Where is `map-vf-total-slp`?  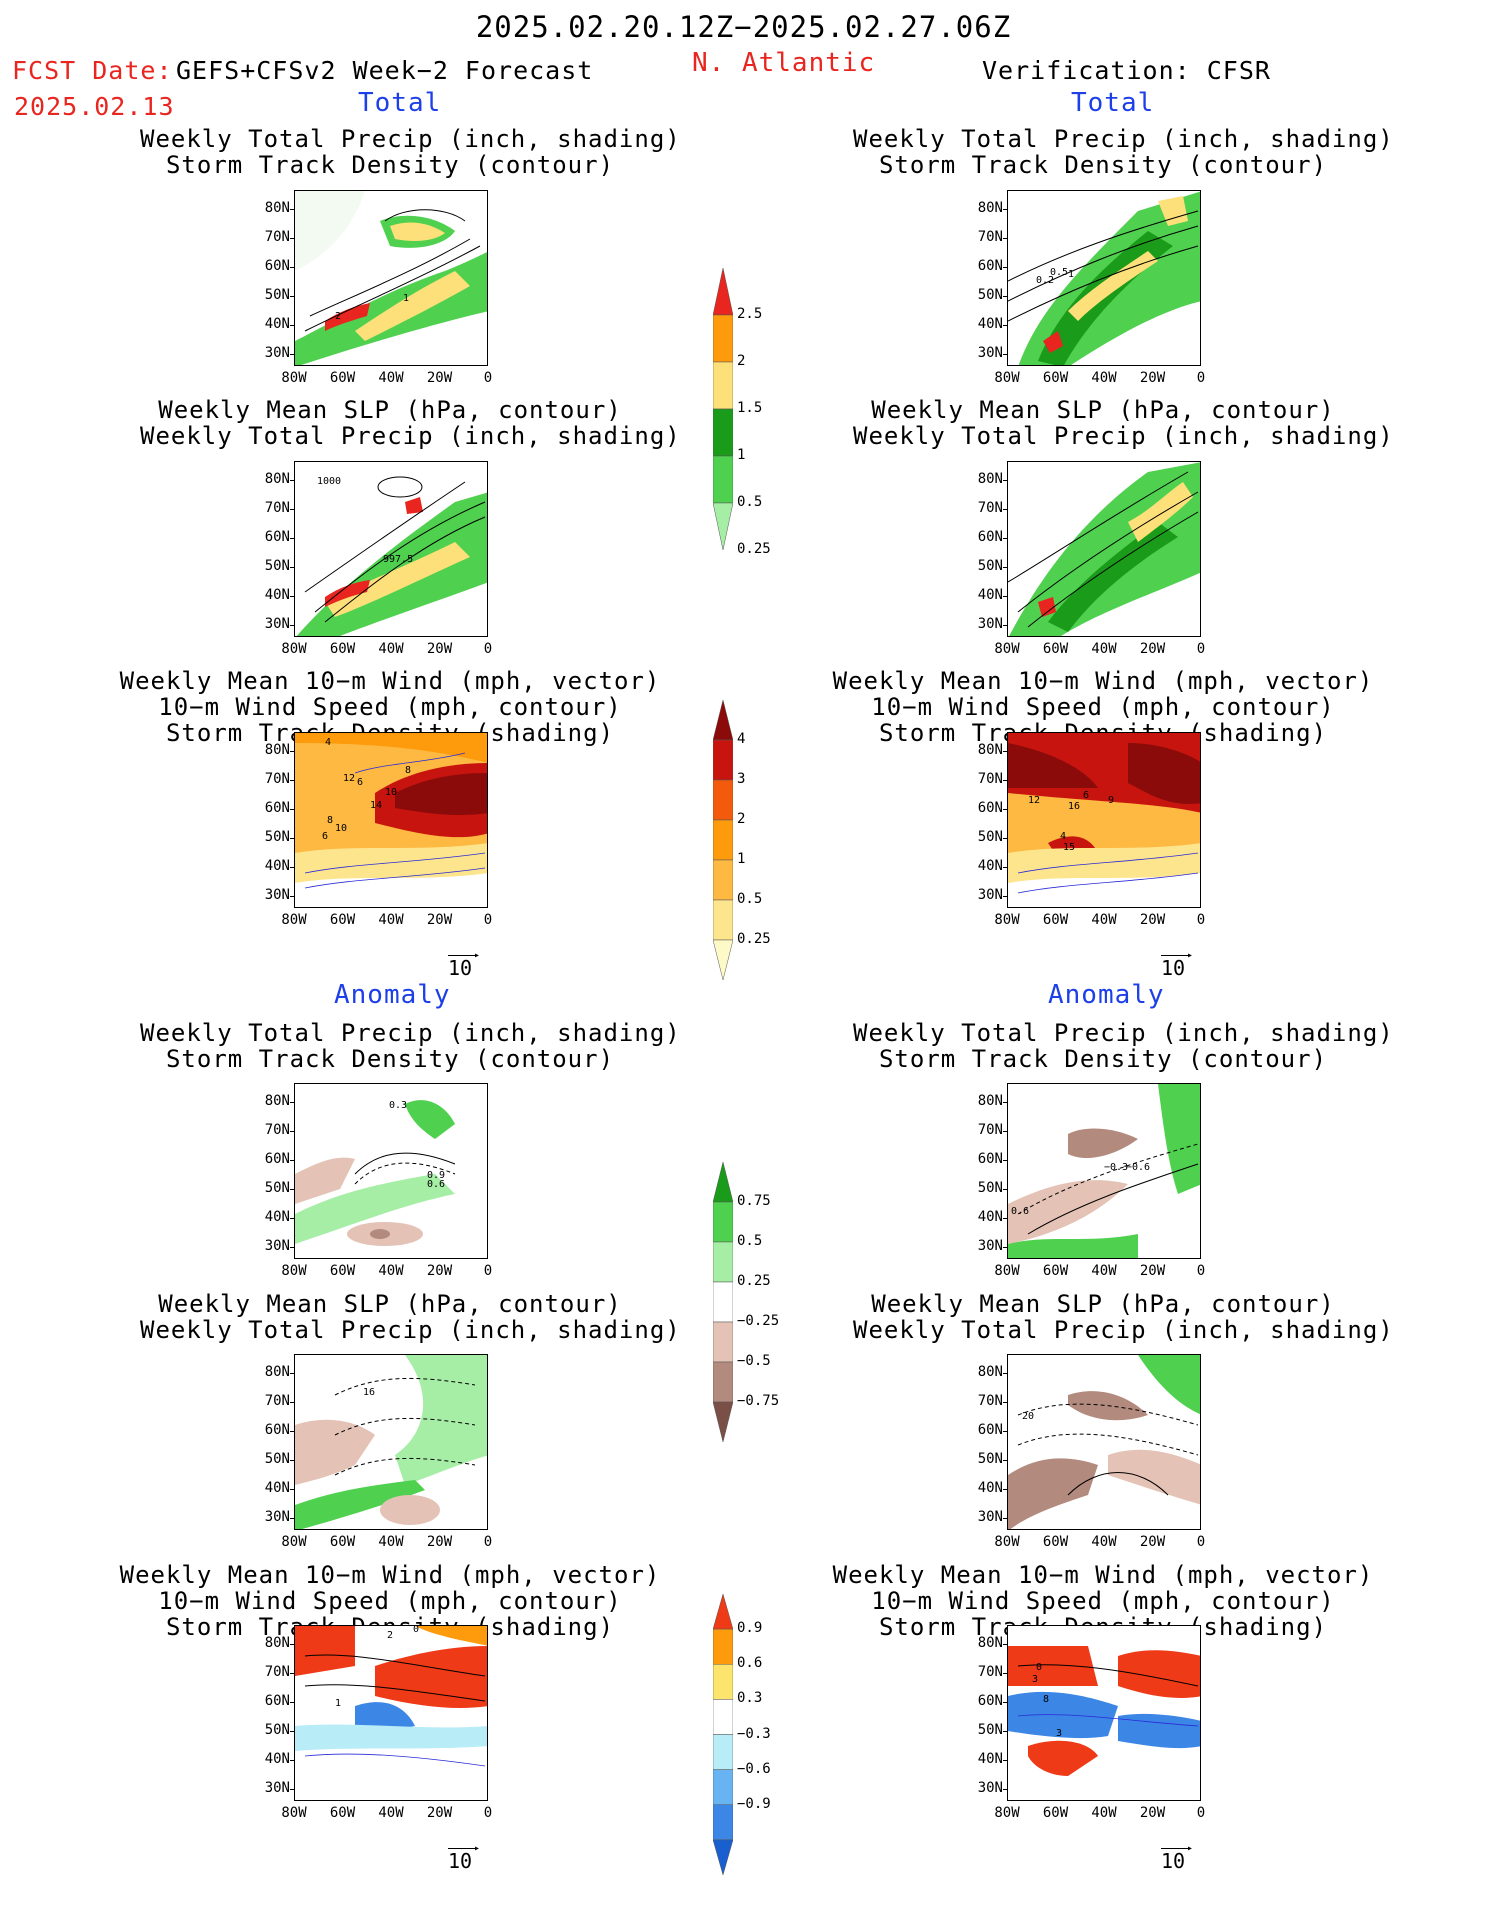 map-vf-total-slp is located at coordinates (1104, 549).